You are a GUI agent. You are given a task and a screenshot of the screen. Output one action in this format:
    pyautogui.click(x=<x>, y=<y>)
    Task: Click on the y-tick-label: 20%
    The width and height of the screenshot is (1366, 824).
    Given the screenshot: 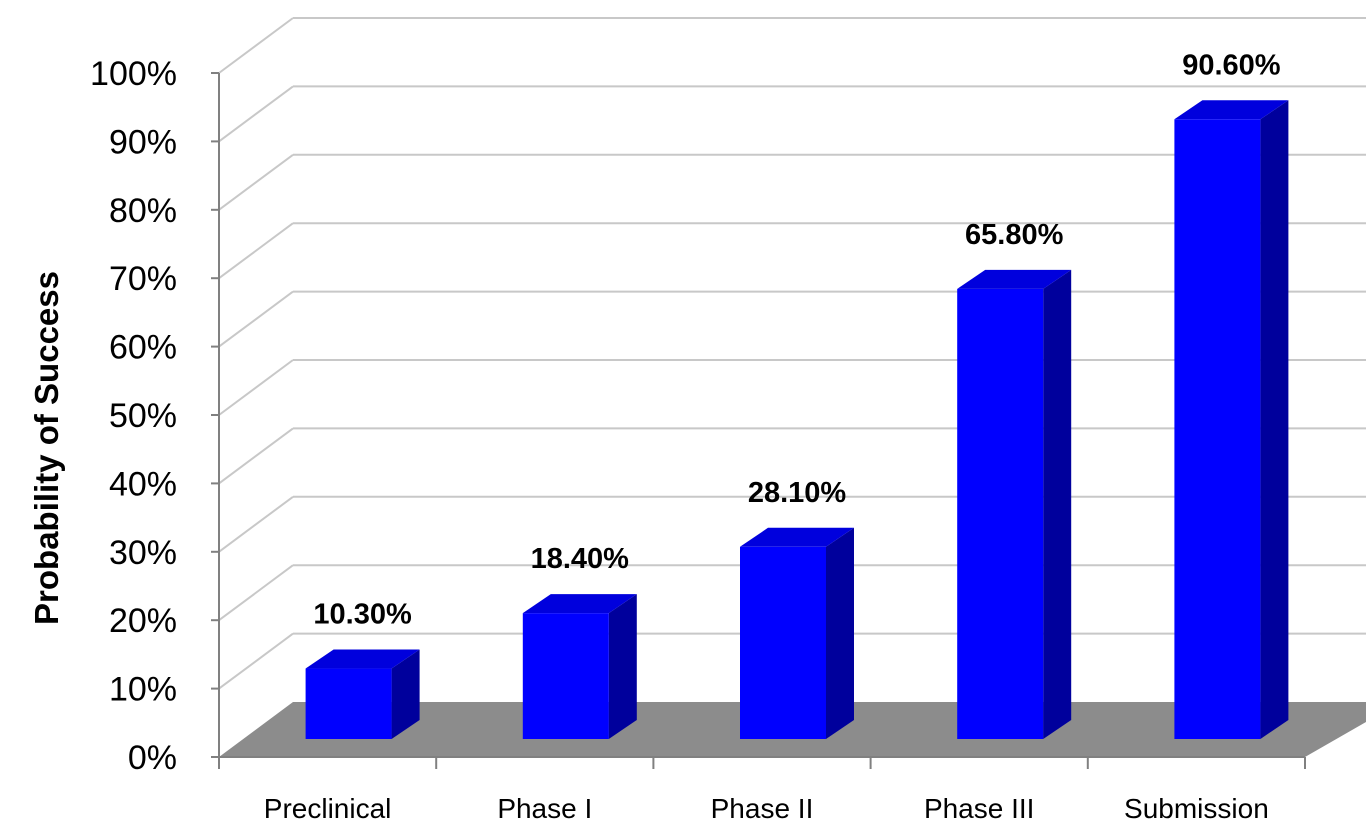 What is the action you would take?
    pyautogui.click(x=143, y=621)
    